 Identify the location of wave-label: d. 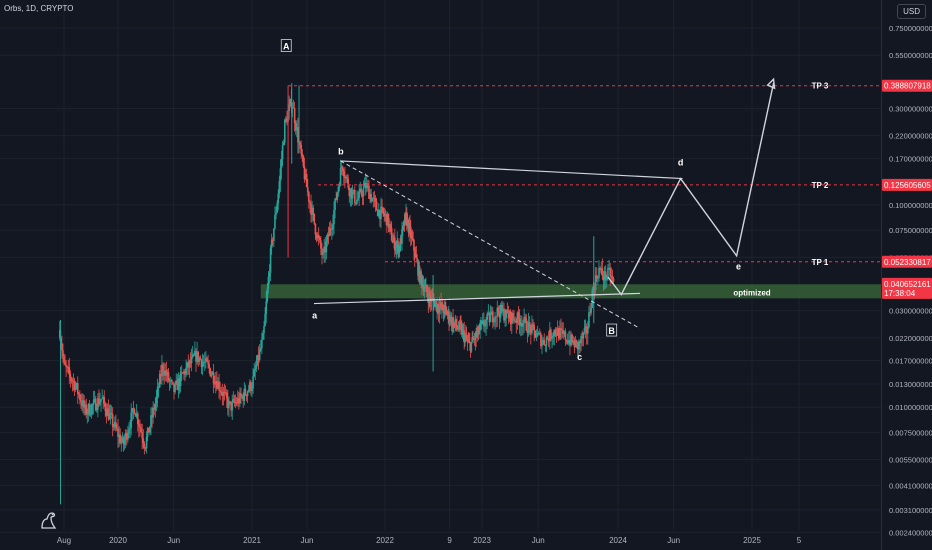
(681, 163).